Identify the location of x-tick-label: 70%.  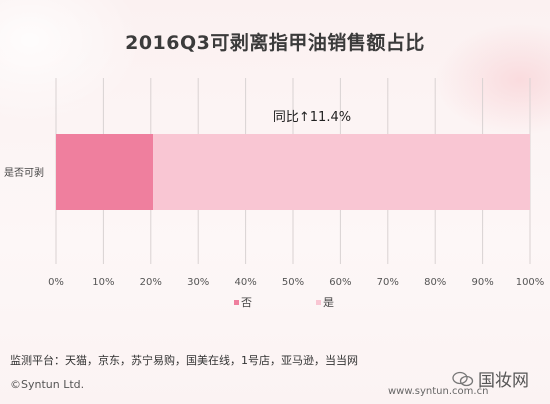
(388, 282).